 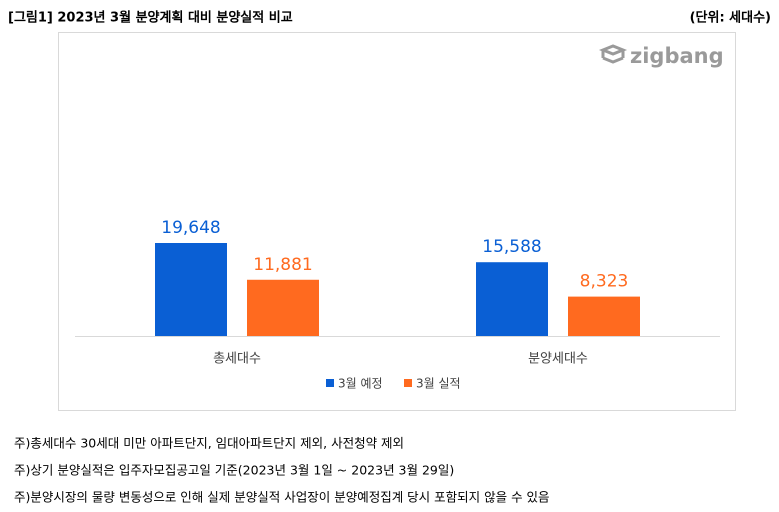 I want to click on unit-label: (단위: 세대수), so click(x=730, y=18).